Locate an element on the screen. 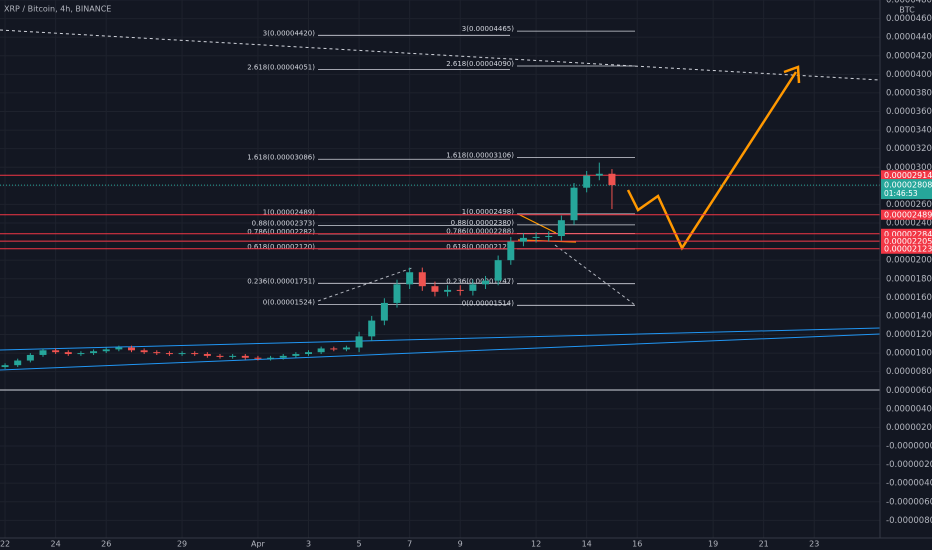  x-tick-label: 29 is located at coordinates (182, 544).